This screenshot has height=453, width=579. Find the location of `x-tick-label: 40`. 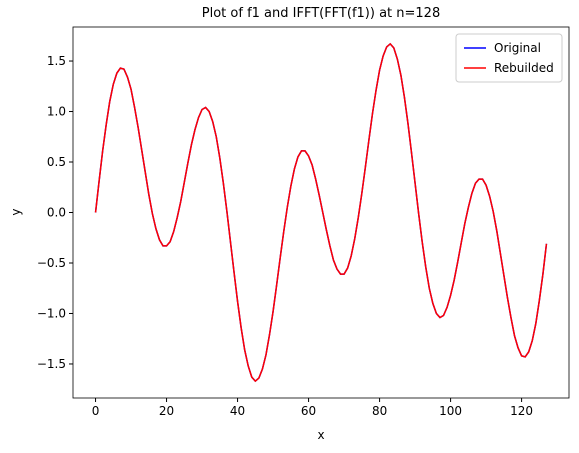

x-tick-label: 40 is located at coordinates (237, 411).